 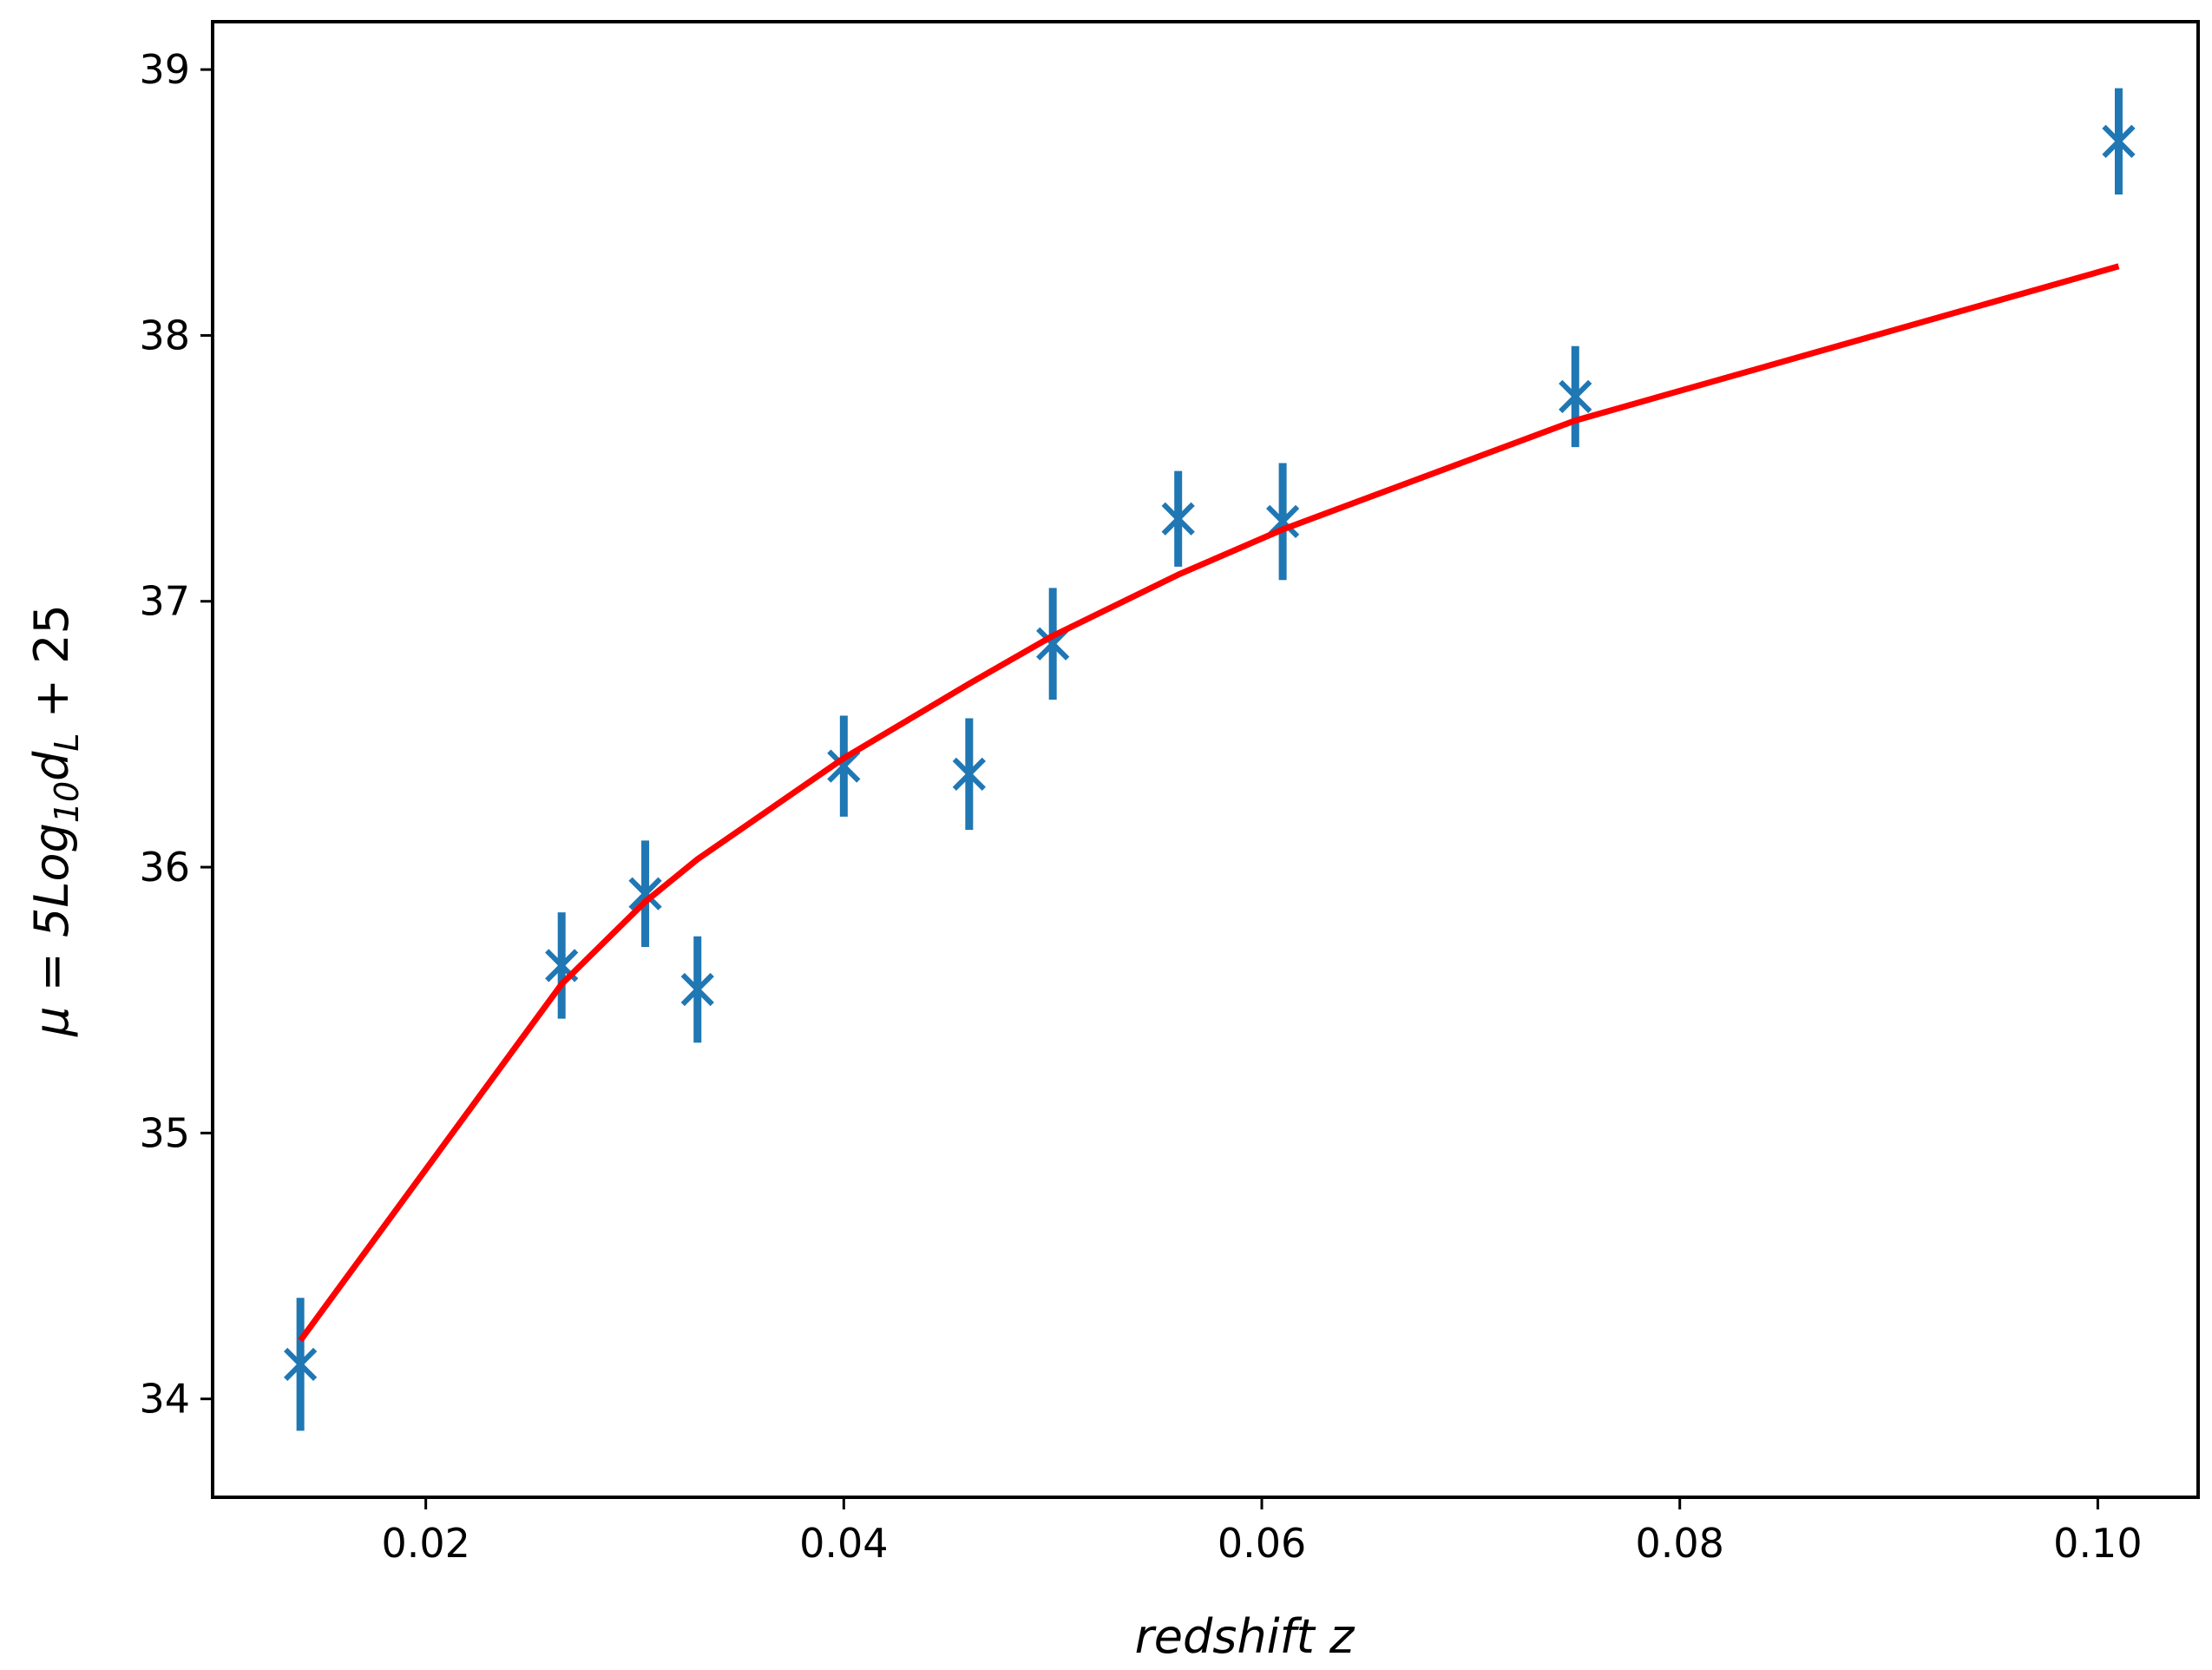 What do you see at coordinates (1262, 1543) in the screenshot?
I see `x-tick-label: 0.06` at bounding box center [1262, 1543].